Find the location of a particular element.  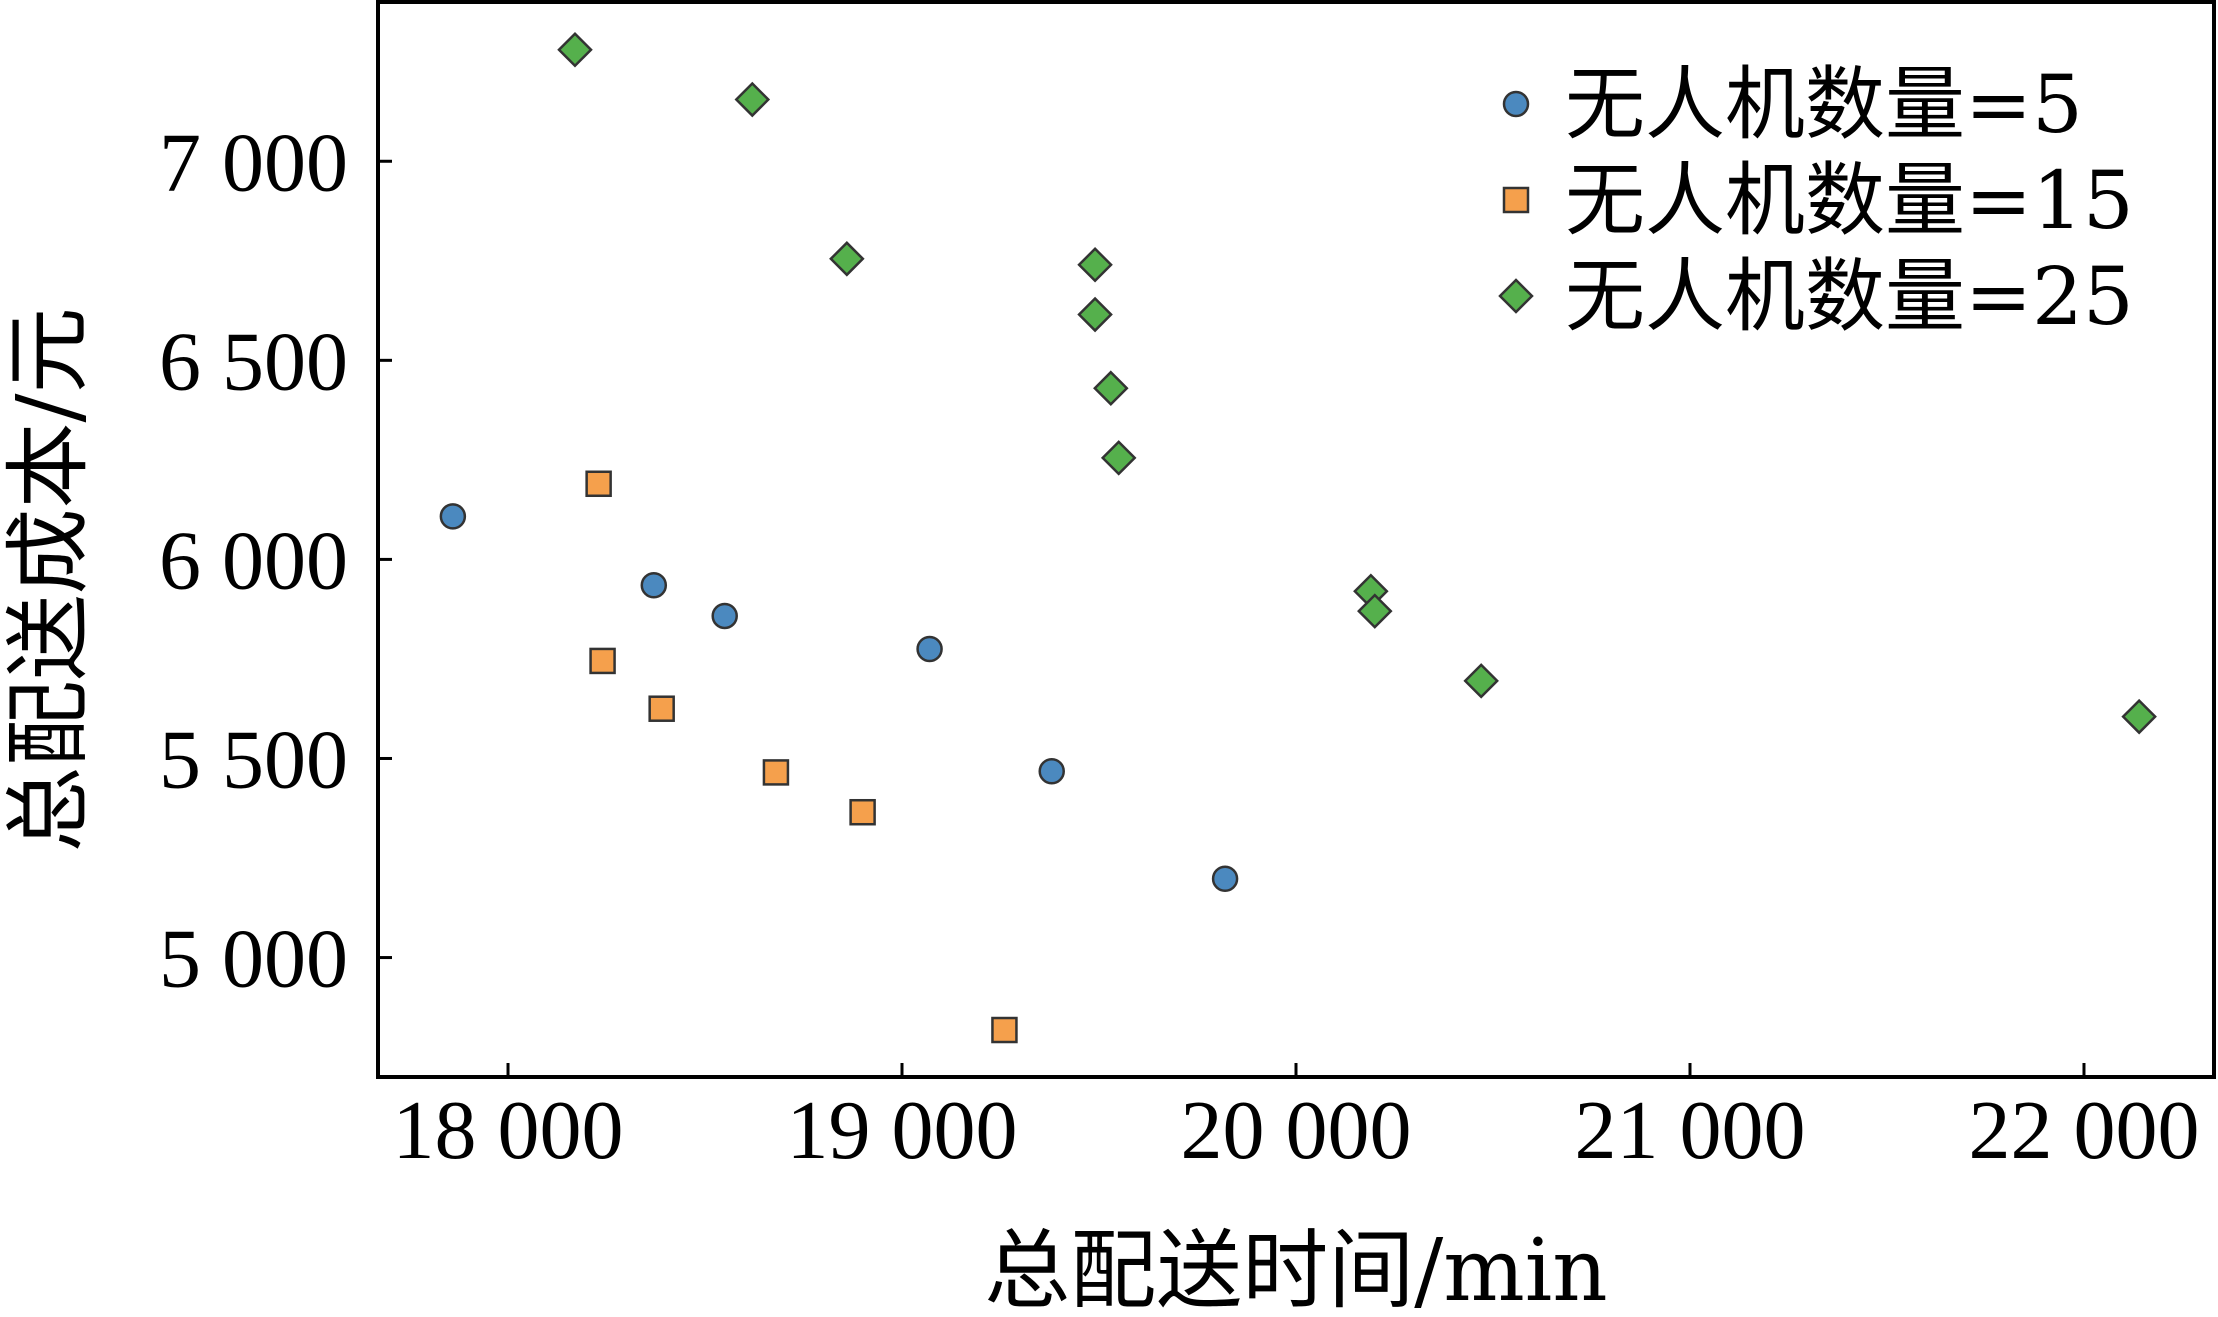

legend-label-series-3: 无人机数量=25 is located at coordinates (1849, 296).